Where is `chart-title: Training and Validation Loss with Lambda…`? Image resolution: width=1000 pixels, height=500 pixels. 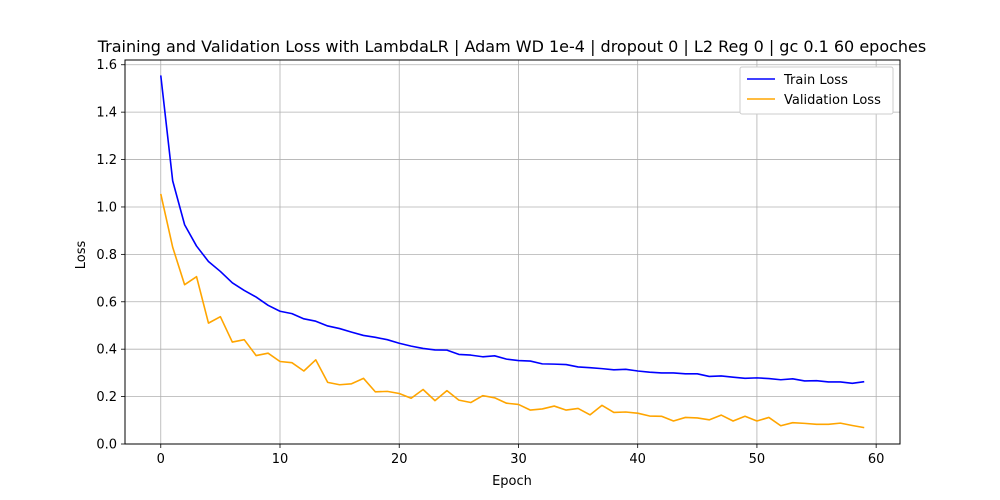
chart-title: Training and Validation Loss with Lambda… is located at coordinates (511, 46).